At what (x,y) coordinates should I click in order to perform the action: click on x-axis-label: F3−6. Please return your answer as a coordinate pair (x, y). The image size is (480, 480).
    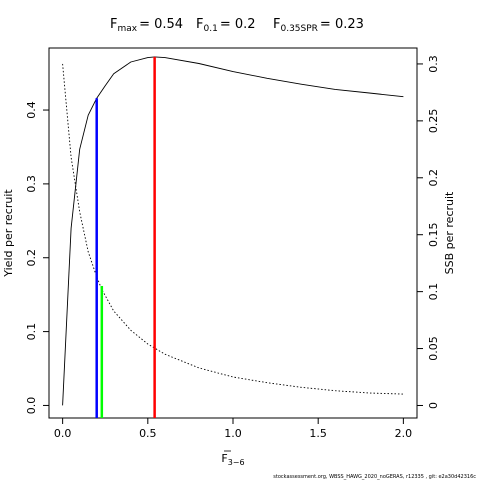
    Looking at the image, I should click on (232, 459).